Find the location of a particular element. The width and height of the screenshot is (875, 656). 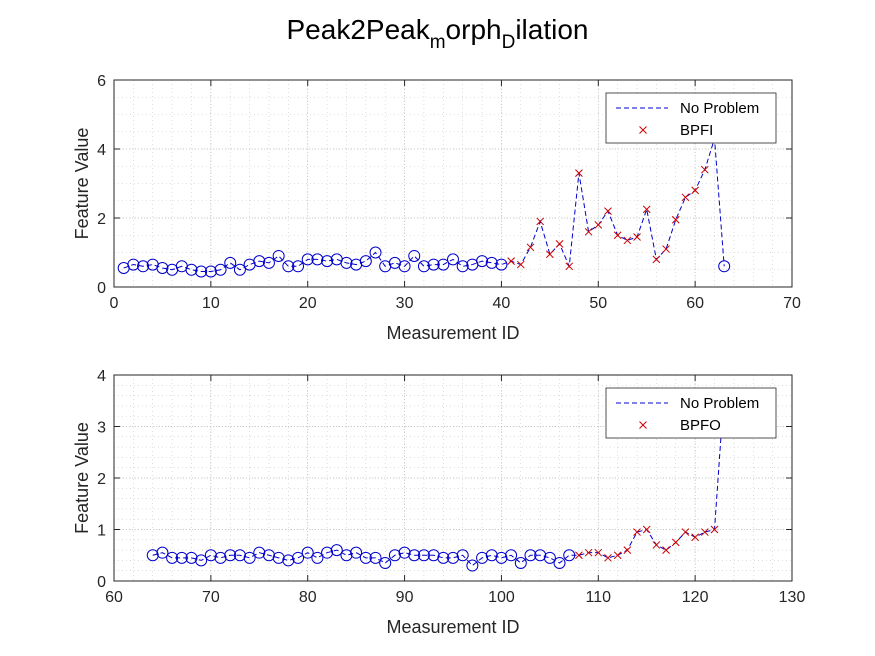

y-tick-label: 6 is located at coordinates (101, 81).